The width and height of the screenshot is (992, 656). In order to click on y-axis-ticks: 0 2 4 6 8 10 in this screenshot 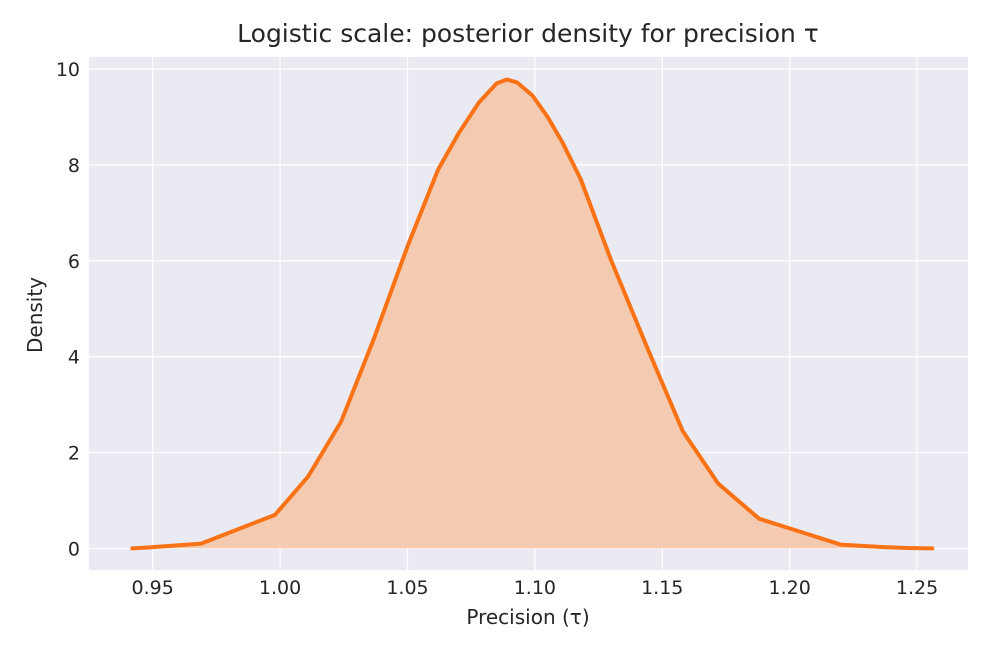, I will do `click(68, 309)`.